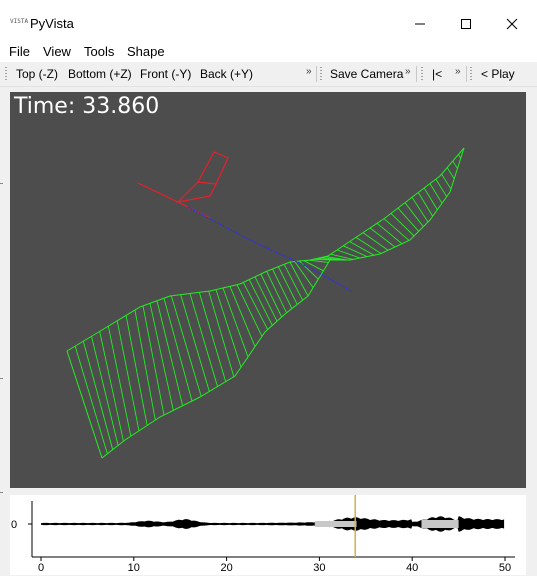 The height and width of the screenshot is (576, 537). I want to click on close-button, so click(512, 24).